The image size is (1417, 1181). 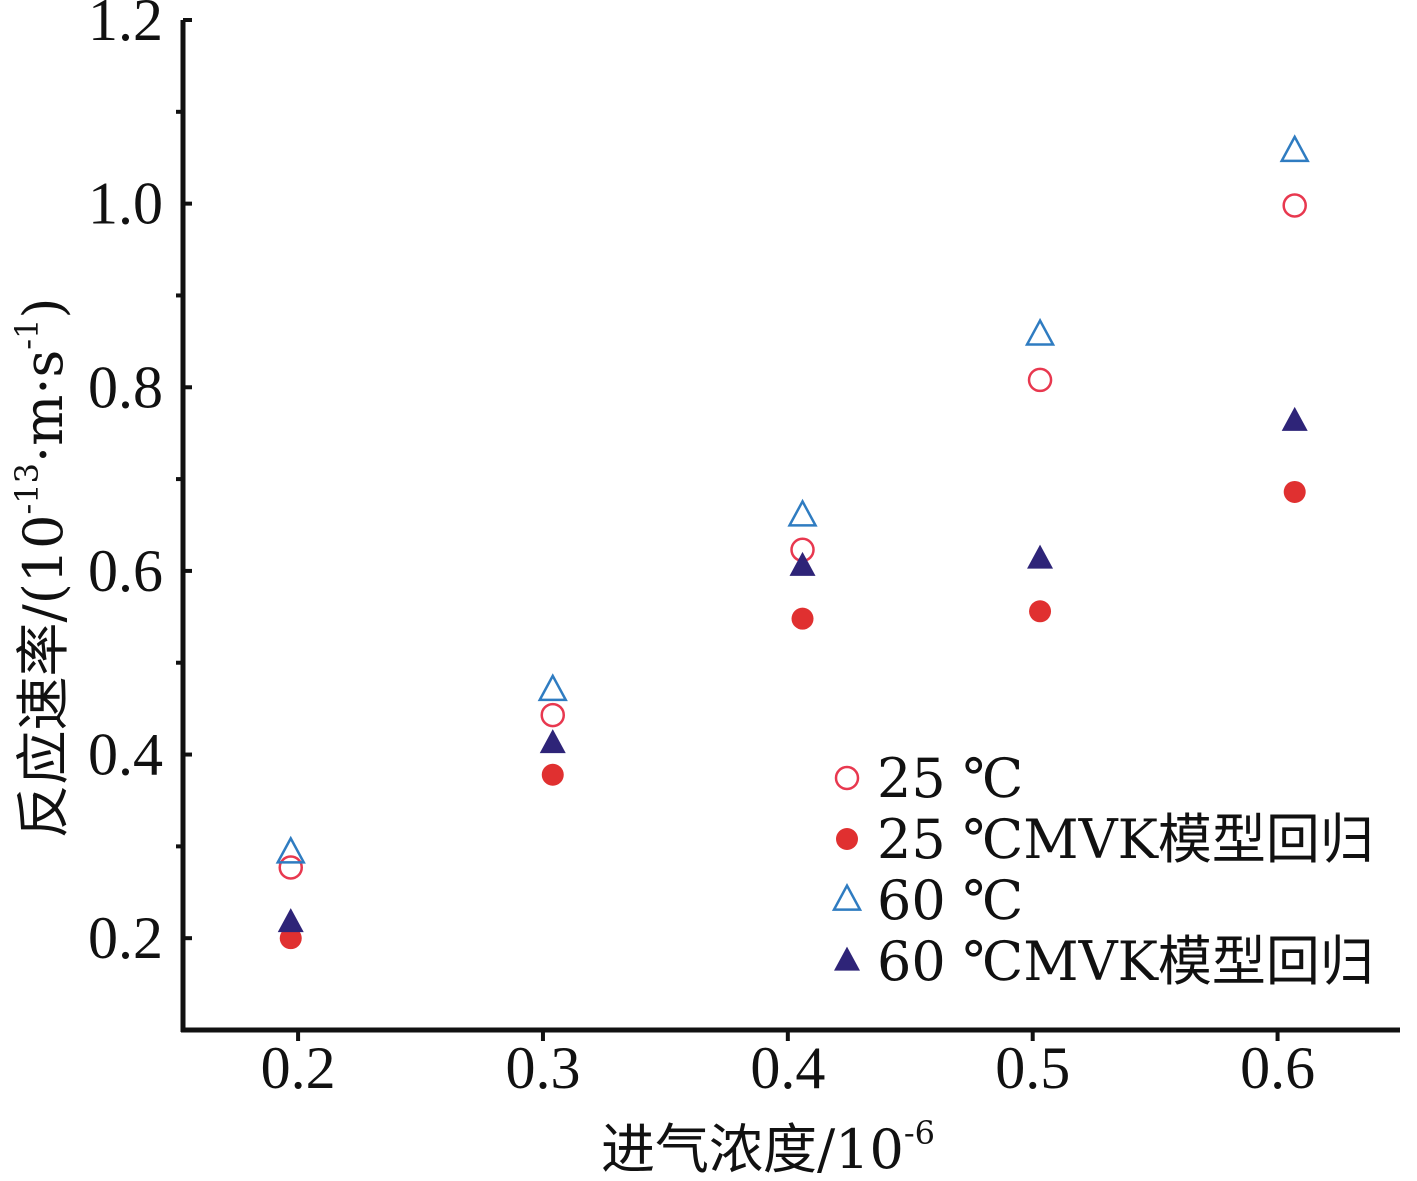 I want to click on legend-item: 60 ℃MVK模型回归, so click(x=1104, y=961).